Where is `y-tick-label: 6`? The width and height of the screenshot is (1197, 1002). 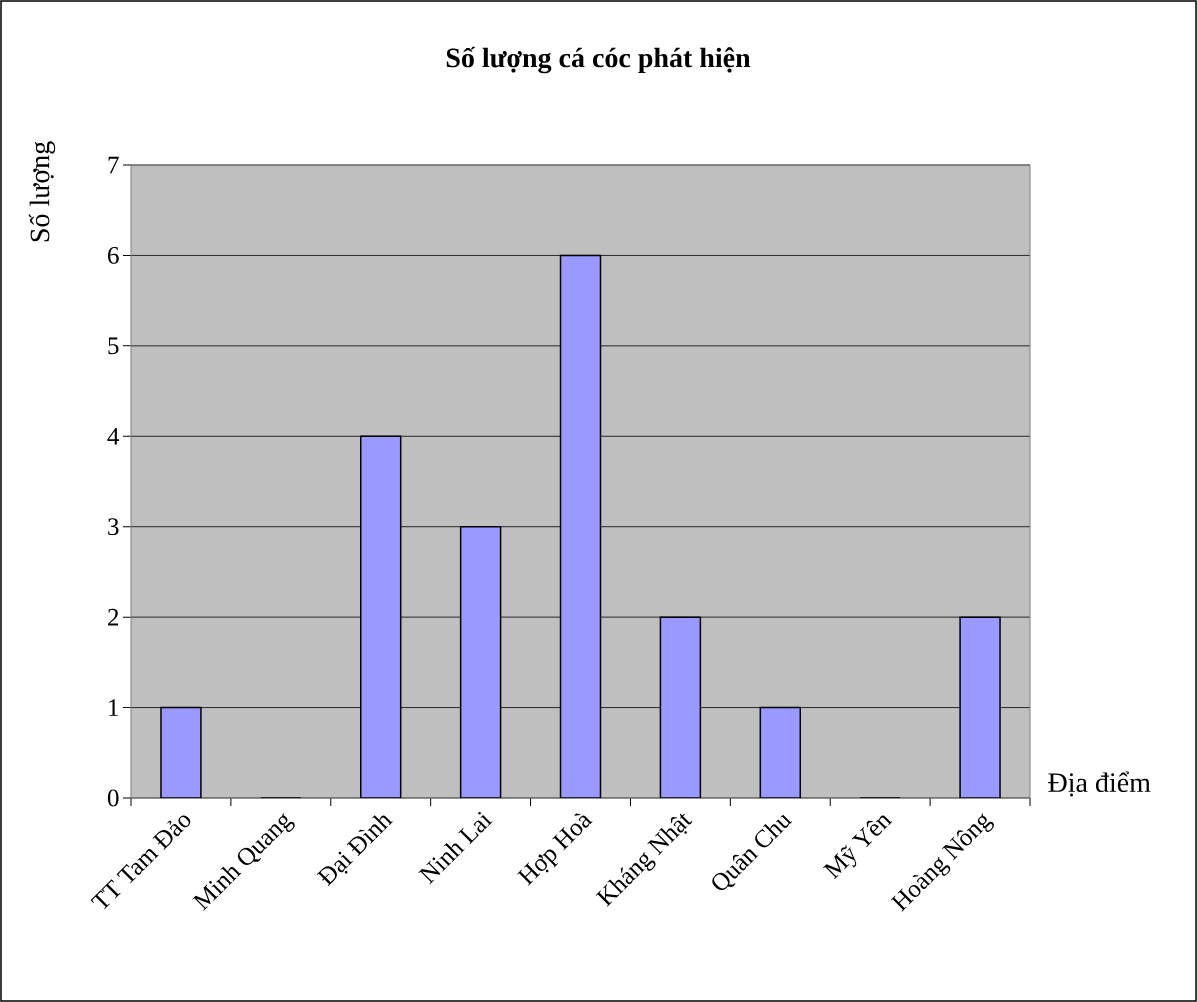
y-tick-label: 6 is located at coordinates (113, 255).